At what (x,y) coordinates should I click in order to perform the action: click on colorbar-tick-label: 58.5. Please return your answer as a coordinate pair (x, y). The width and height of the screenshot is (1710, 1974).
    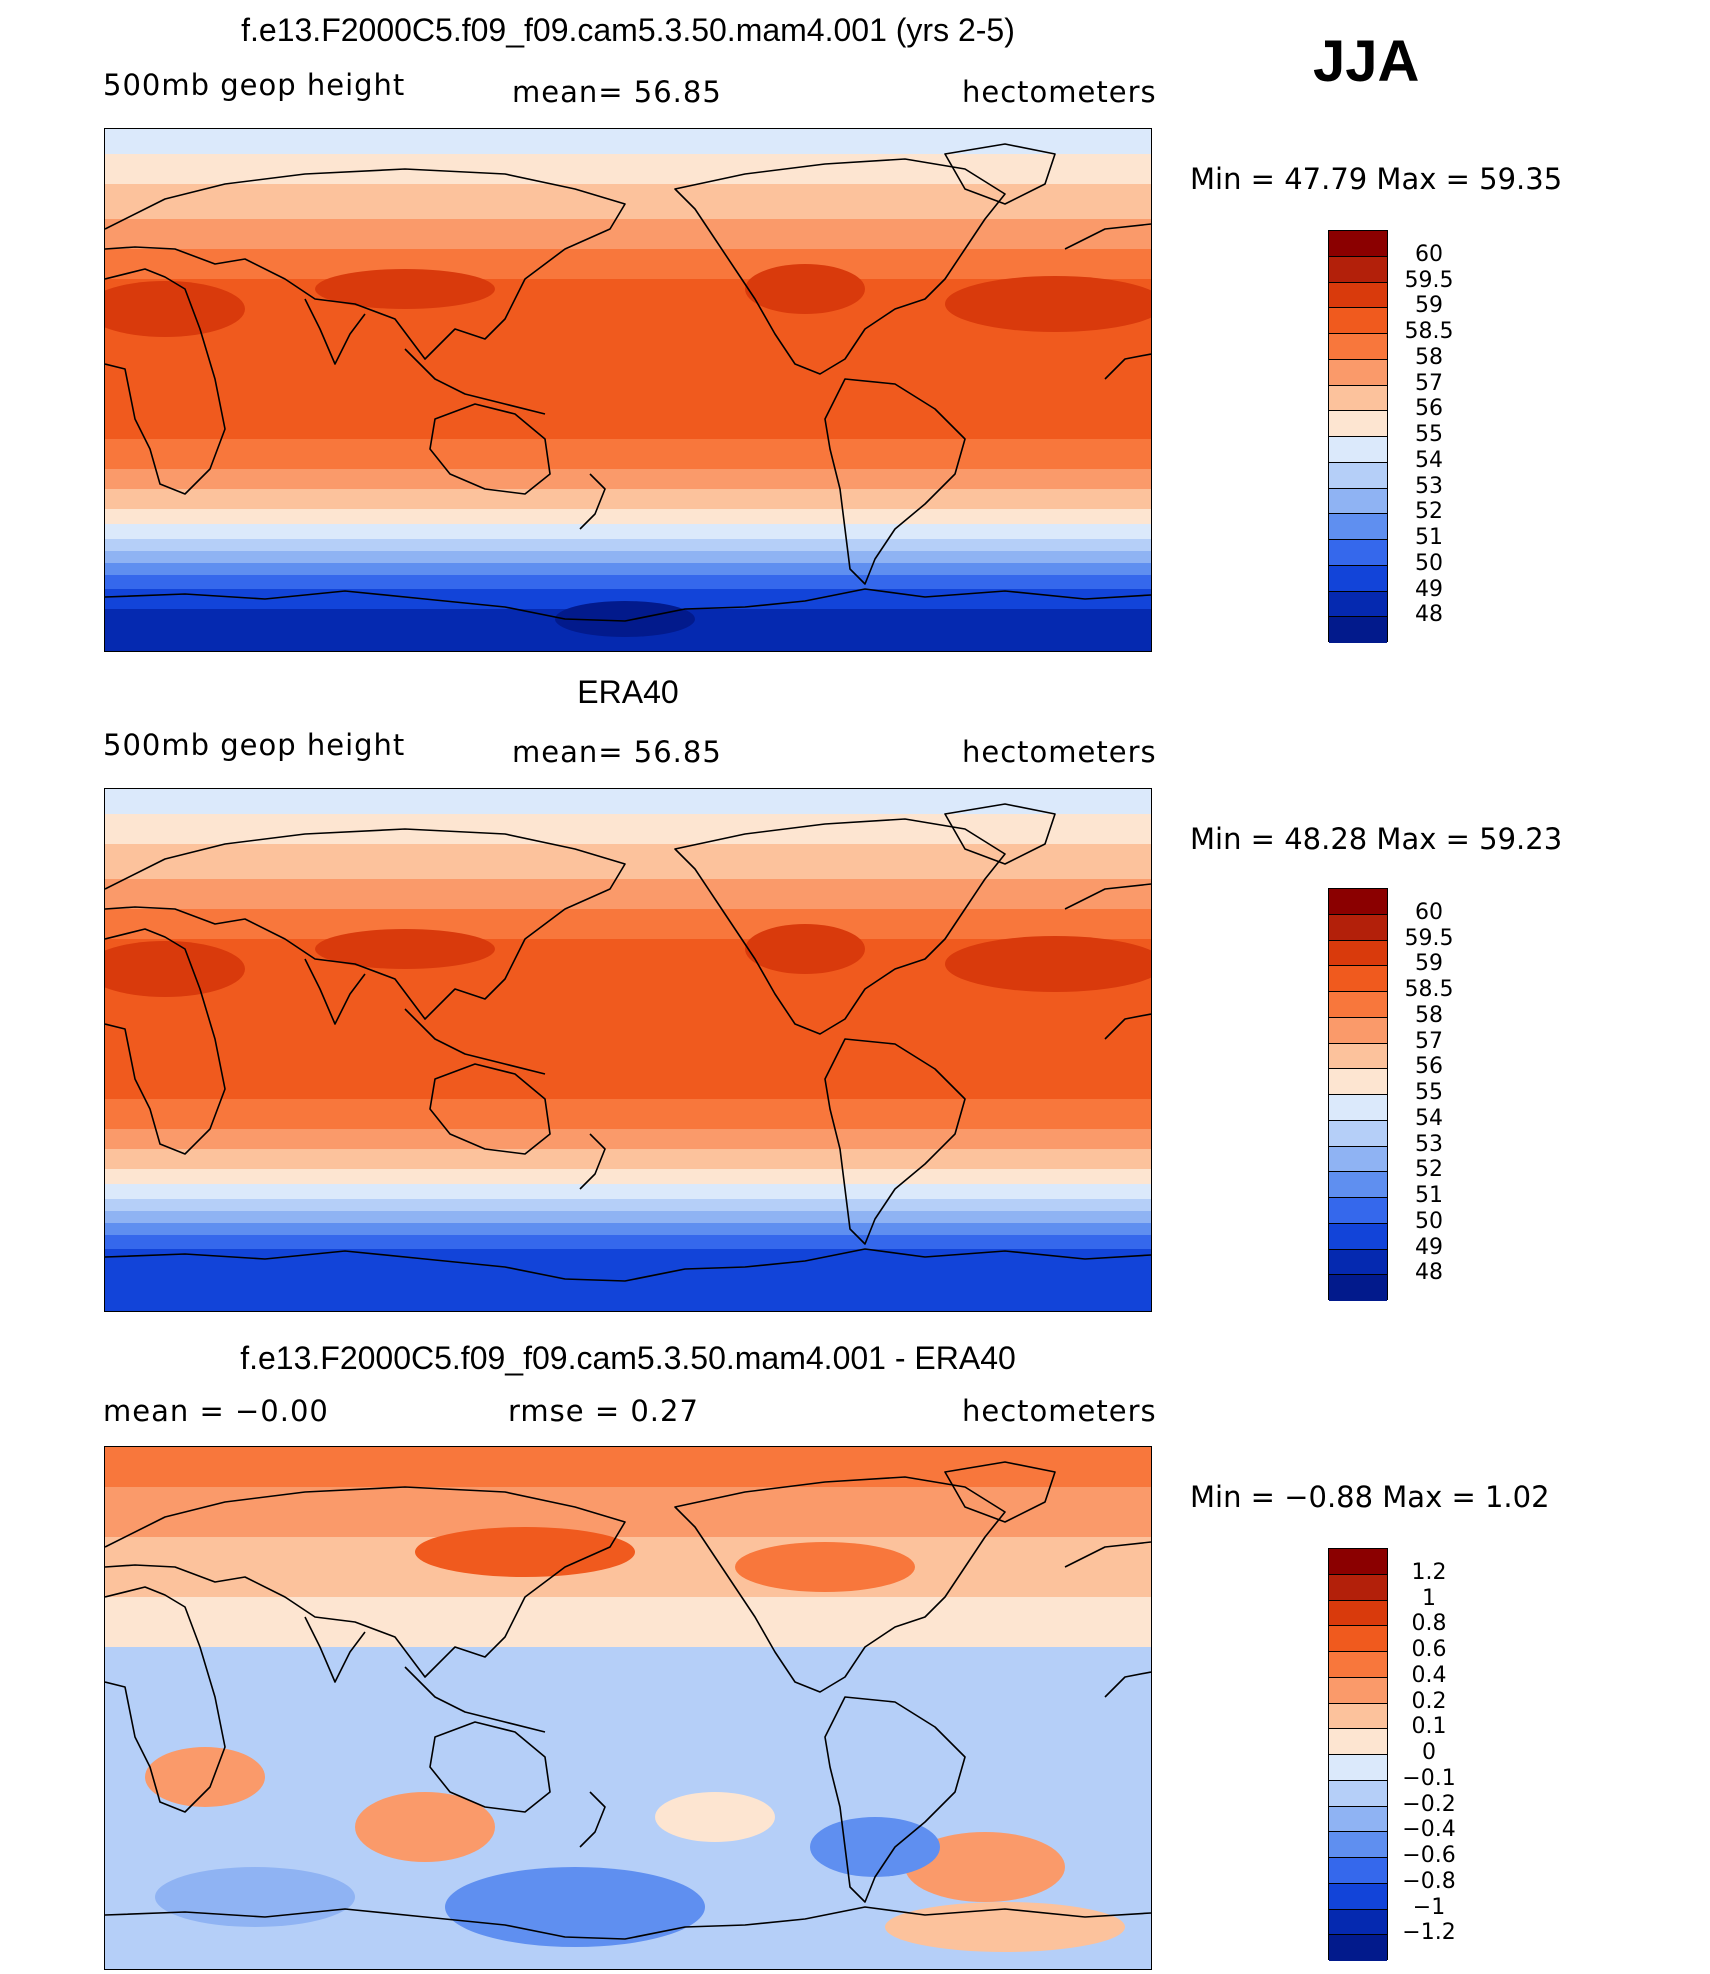
    Looking at the image, I should click on (1429, 331).